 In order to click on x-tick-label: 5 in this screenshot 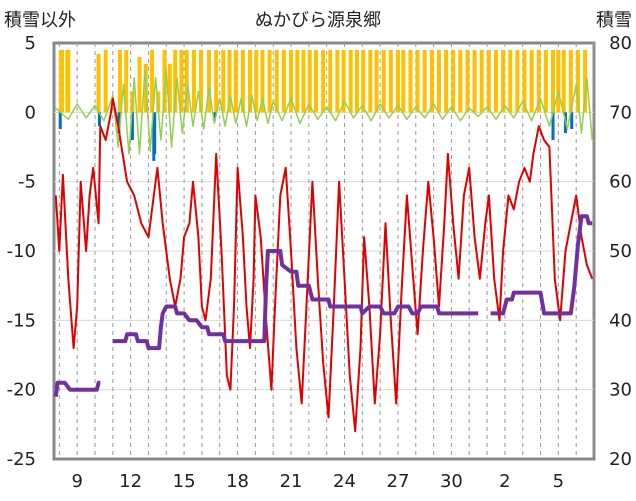, I will do `click(558, 481)`.